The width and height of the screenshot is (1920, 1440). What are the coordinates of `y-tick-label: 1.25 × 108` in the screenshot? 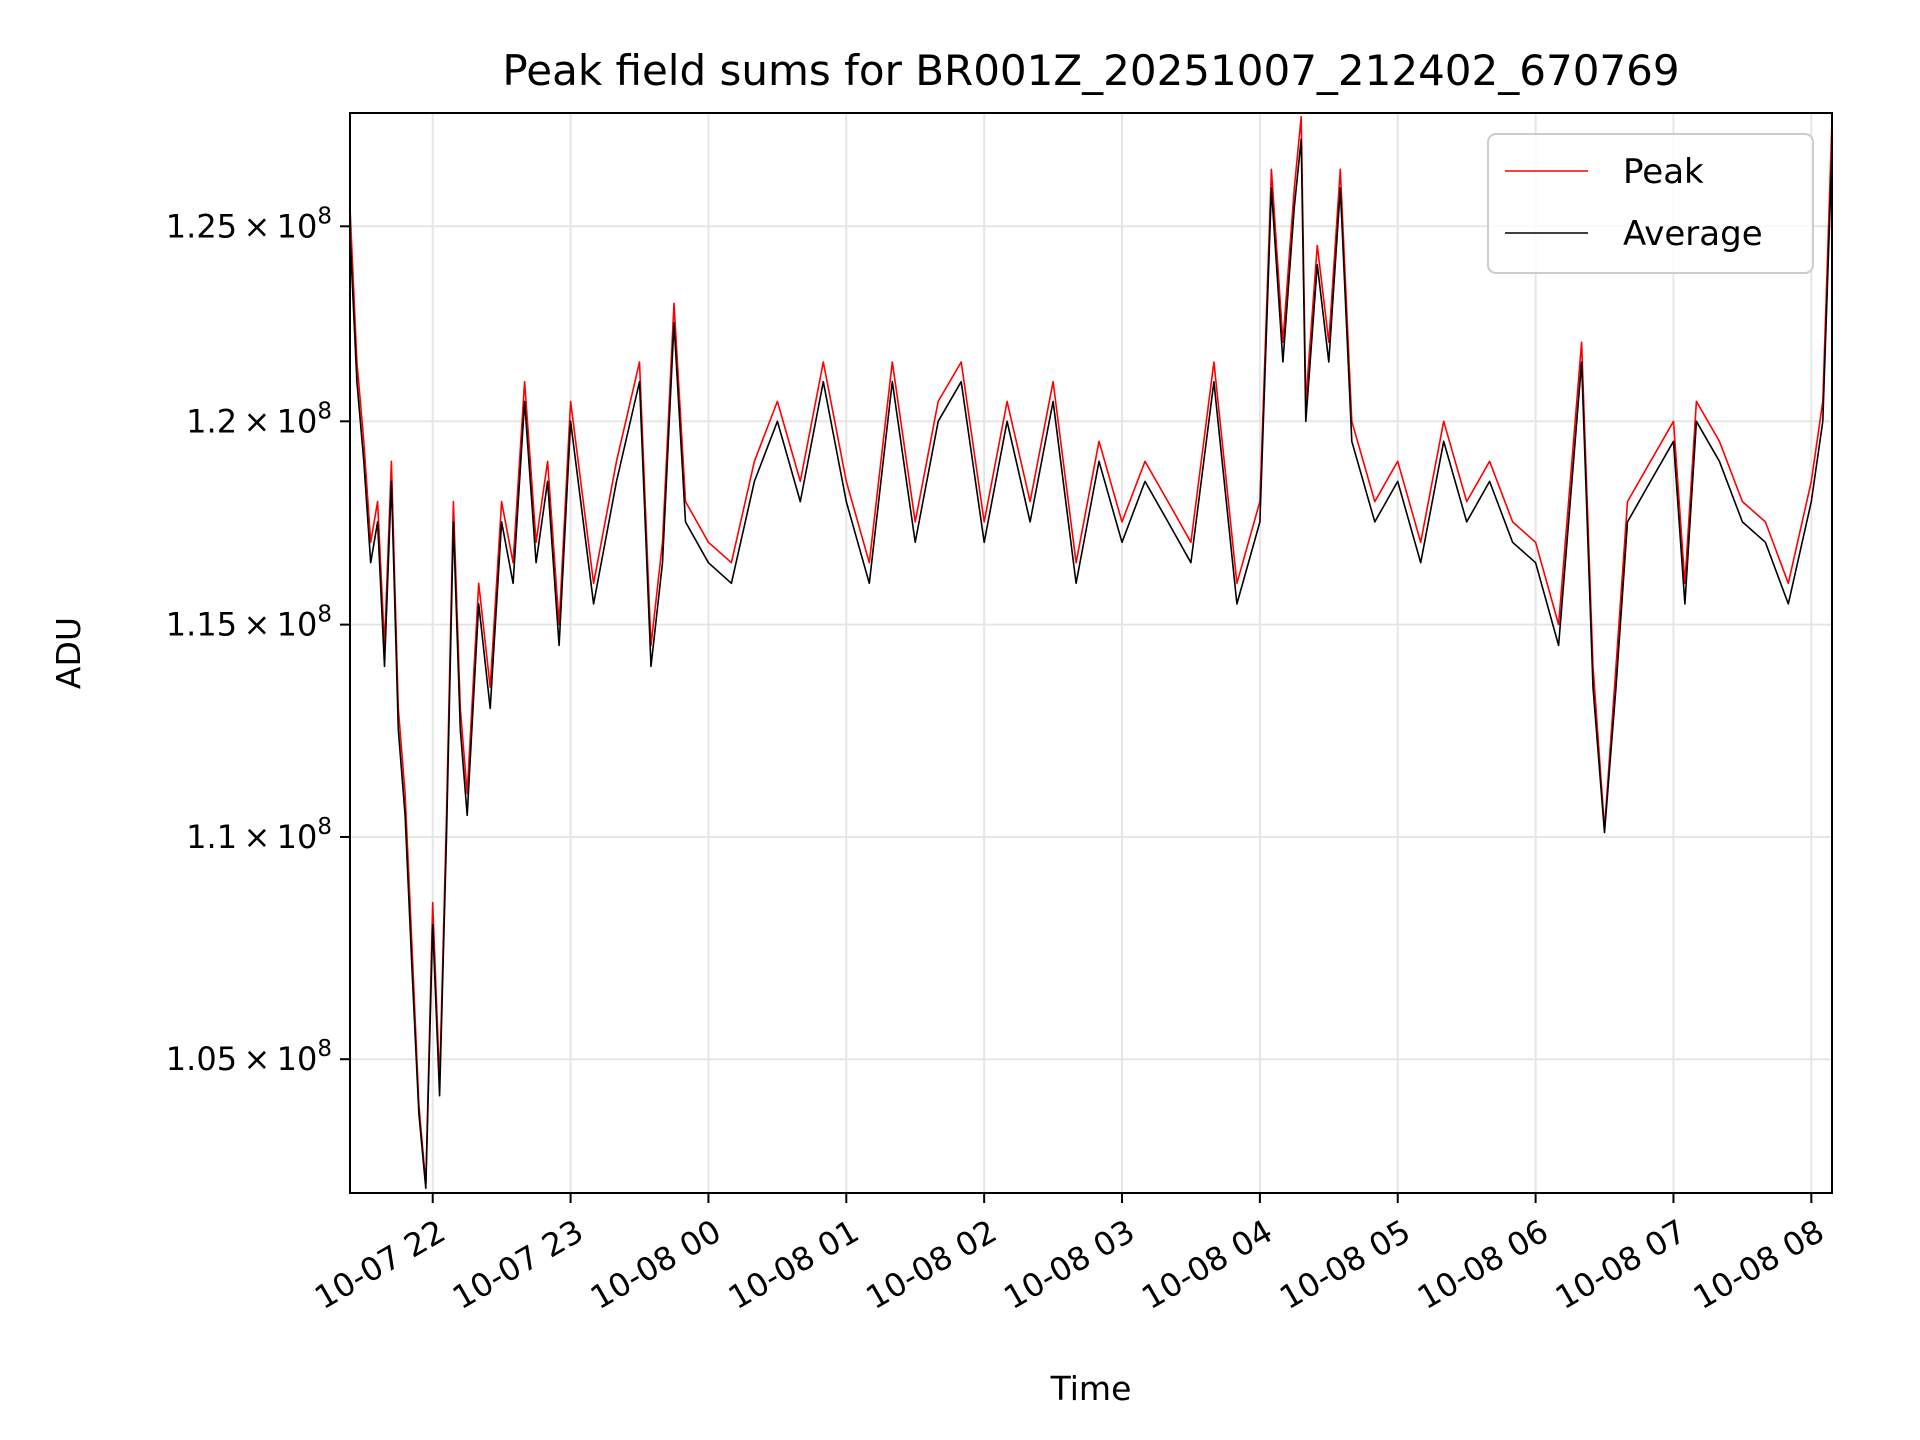 It's located at (249, 224).